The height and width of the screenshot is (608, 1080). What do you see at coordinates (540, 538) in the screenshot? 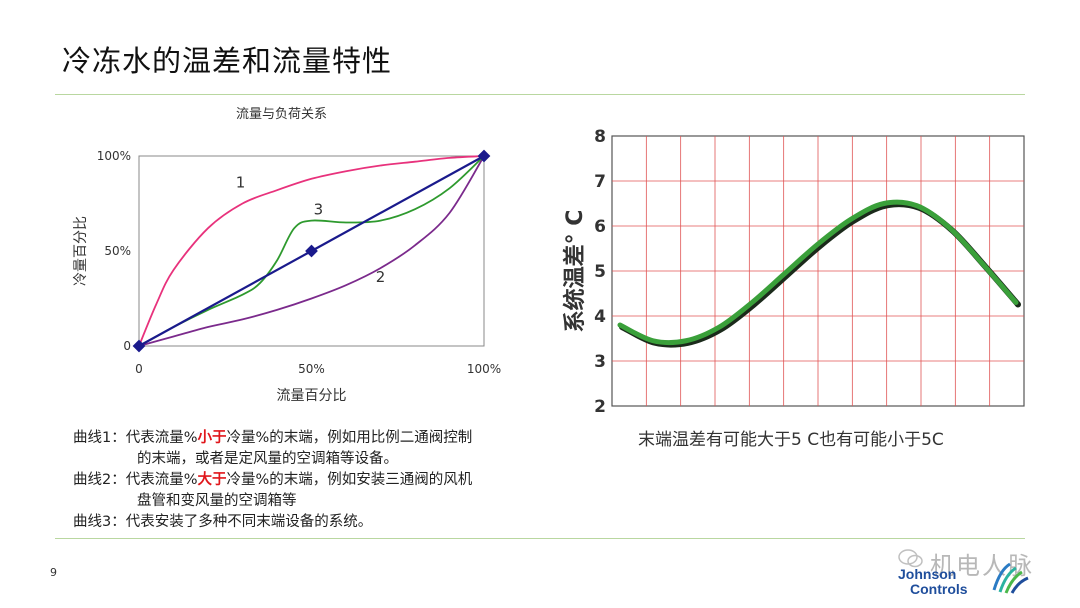
I see `bottom-divider` at bounding box center [540, 538].